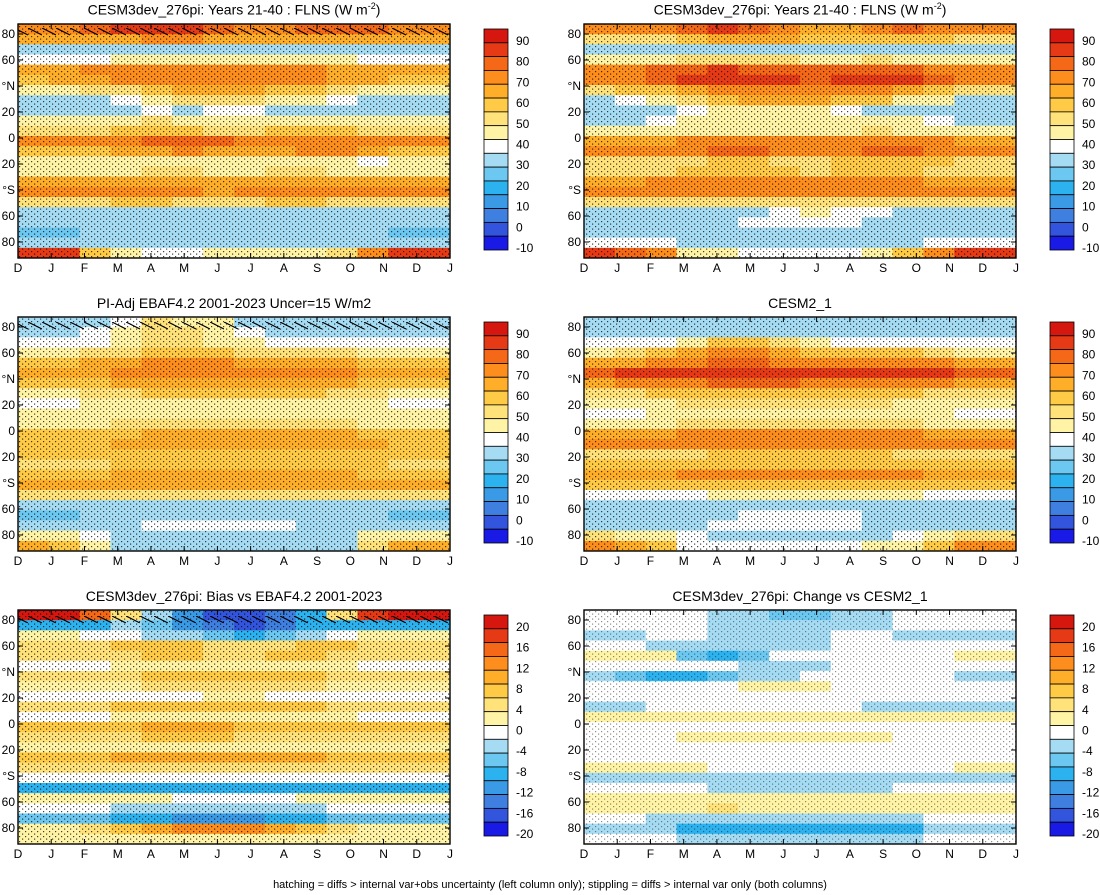 This screenshot has width=1100, height=895. What do you see at coordinates (1074, 434) in the screenshot?
I see `colorbar: 90 80 70 60 50 40 30 20 10 0 -10` at bounding box center [1074, 434].